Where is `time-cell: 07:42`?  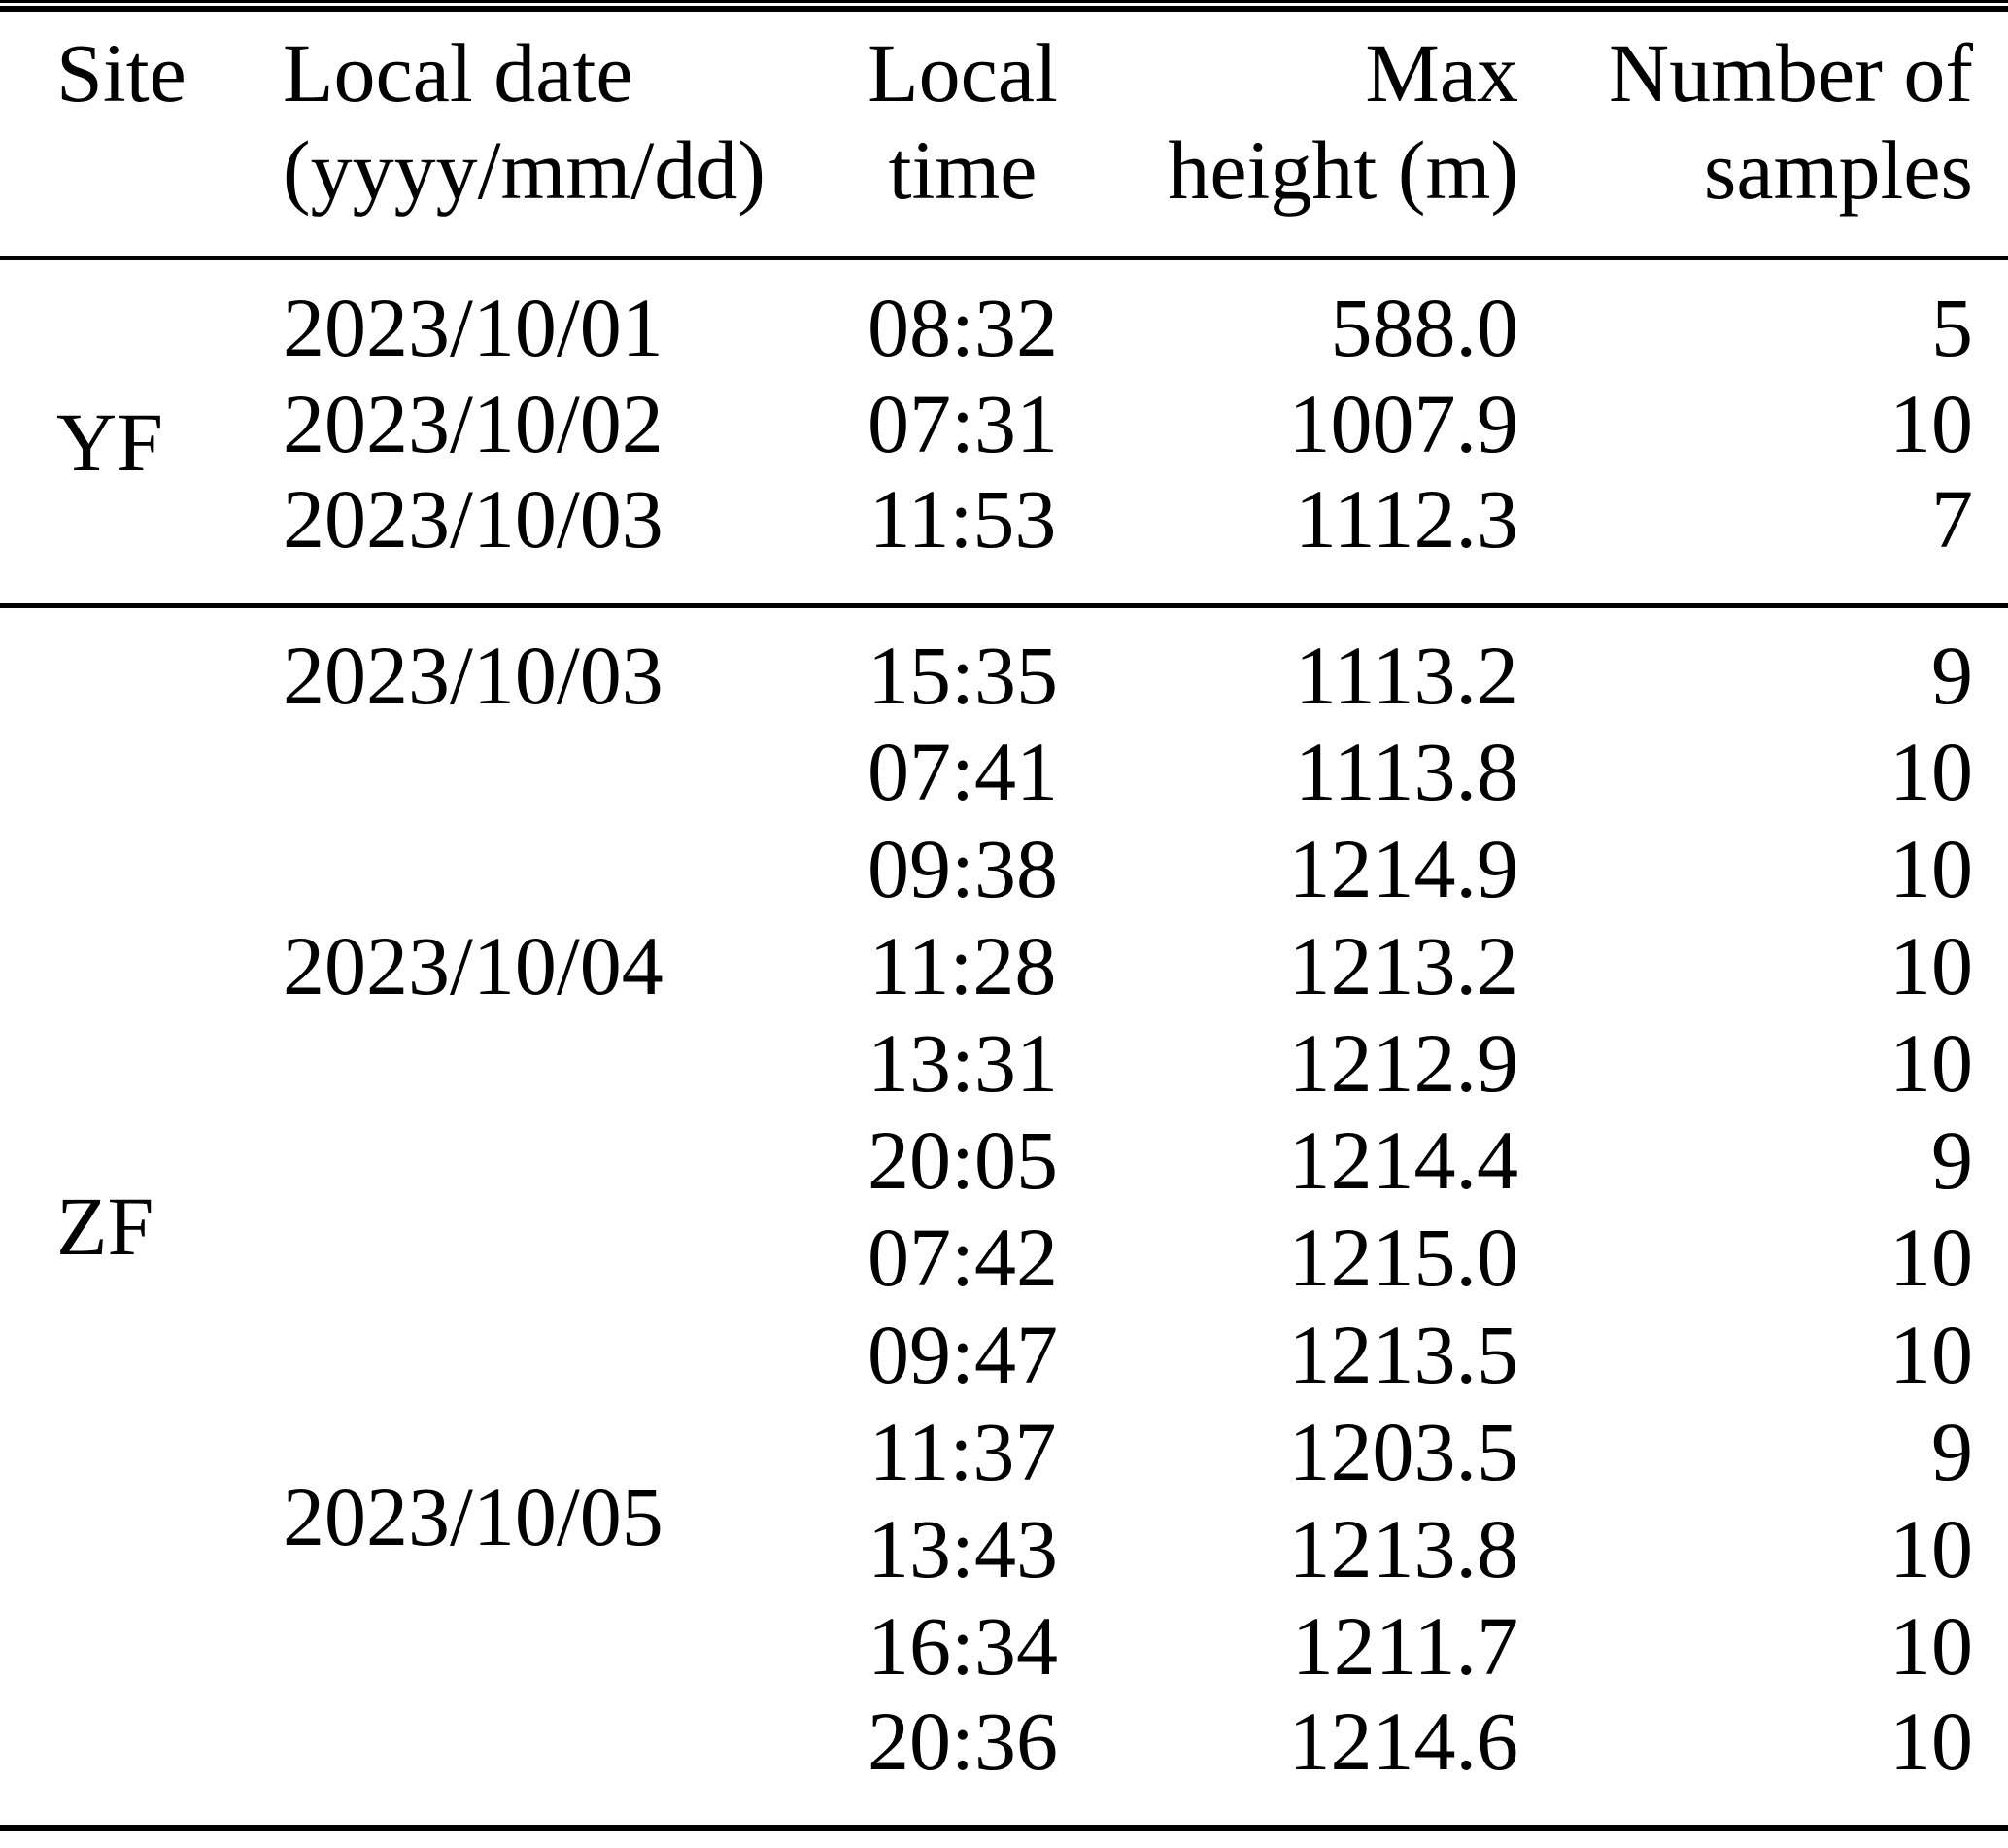
time-cell: 07:42 is located at coordinates (963, 1257).